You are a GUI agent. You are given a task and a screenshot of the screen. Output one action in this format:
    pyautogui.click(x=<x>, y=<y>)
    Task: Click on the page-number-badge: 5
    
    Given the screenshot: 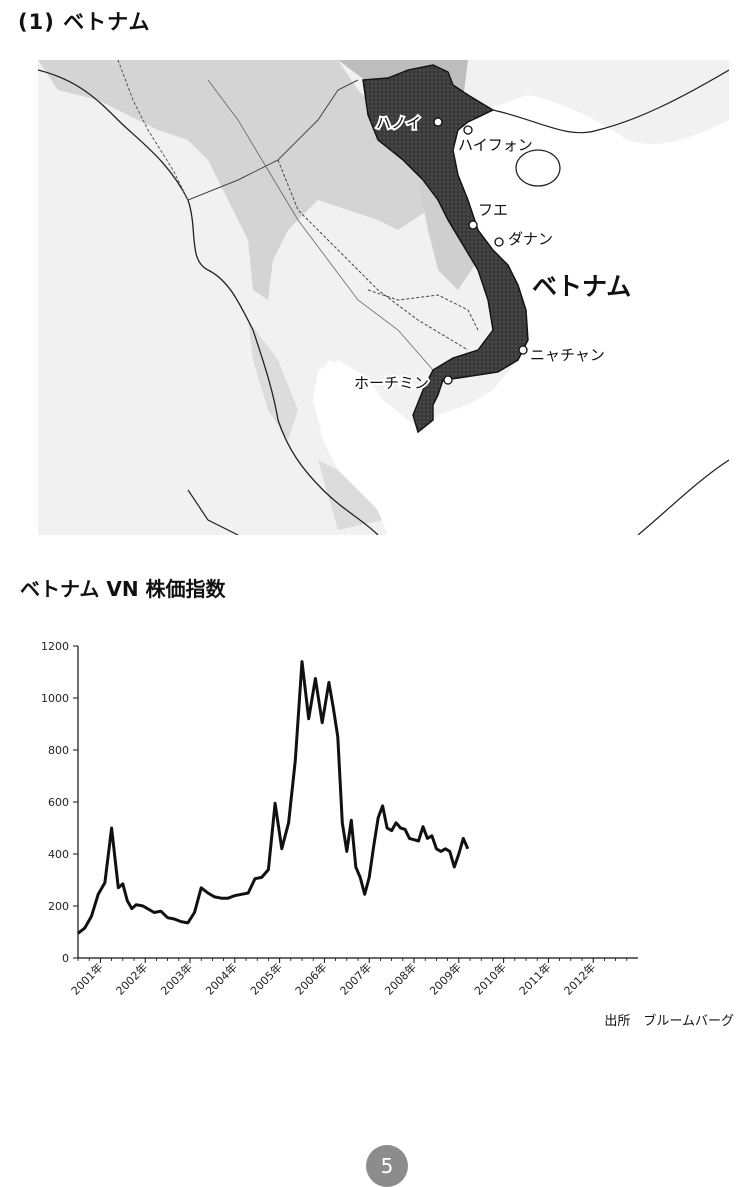 What is the action you would take?
    pyautogui.click(x=387, y=1166)
    